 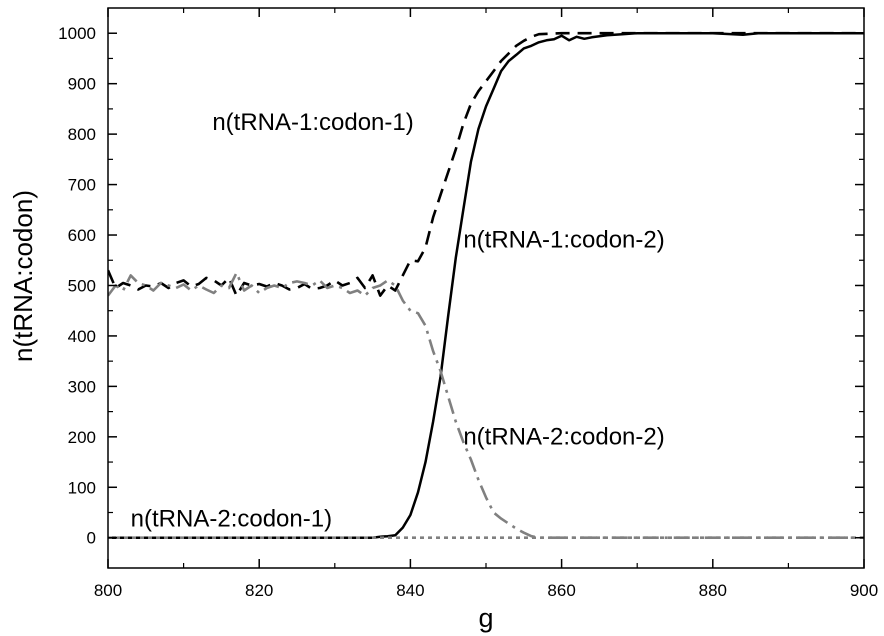 What do you see at coordinates (82, 185) in the screenshot?
I see `y-tick-label: 700` at bounding box center [82, 185].